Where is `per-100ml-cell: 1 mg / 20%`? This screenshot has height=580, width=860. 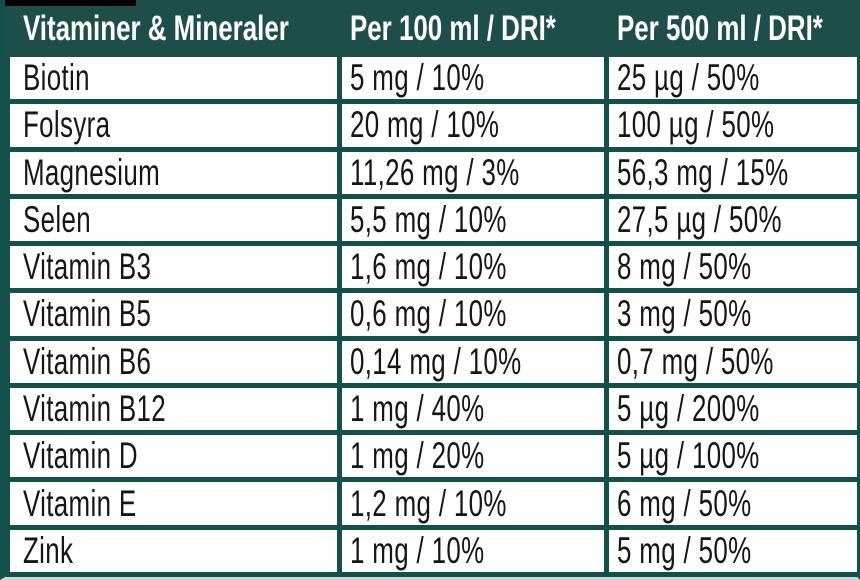 per-100ml-cell: 1 mg / 20% is located at coordinates (473, 456).